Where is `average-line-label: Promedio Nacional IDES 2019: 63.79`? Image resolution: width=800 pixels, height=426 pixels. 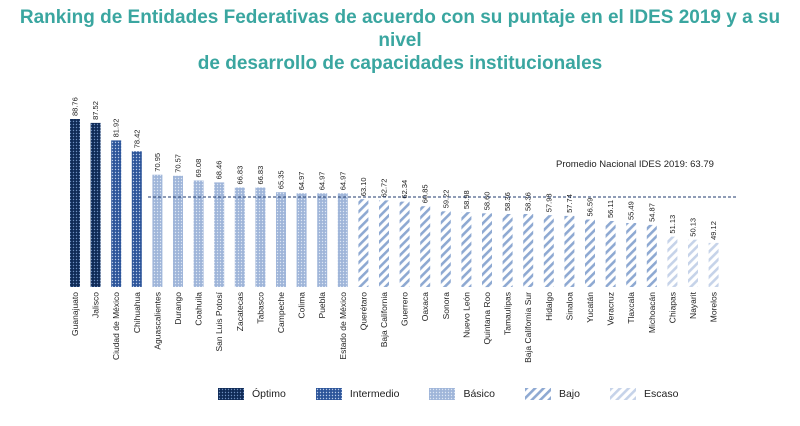 average-line-label: Promedio Nacional IDES 2019: 63.79 is located at coordinates (635, 164).